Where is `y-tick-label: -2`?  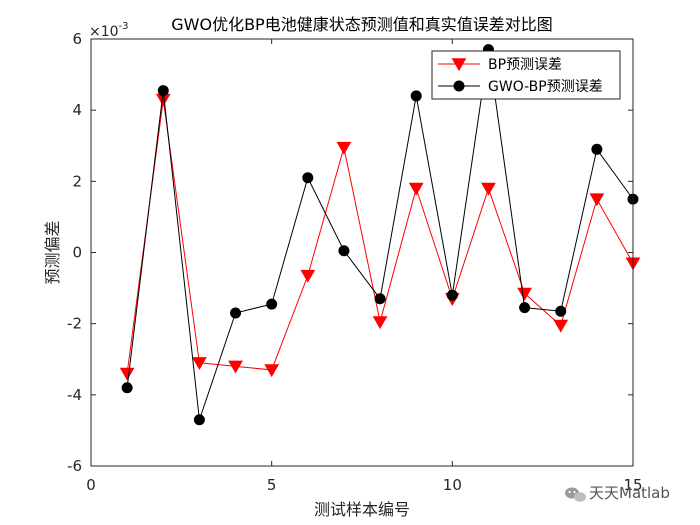 y-tick-label: -2 is located at coordinates (74, 324).